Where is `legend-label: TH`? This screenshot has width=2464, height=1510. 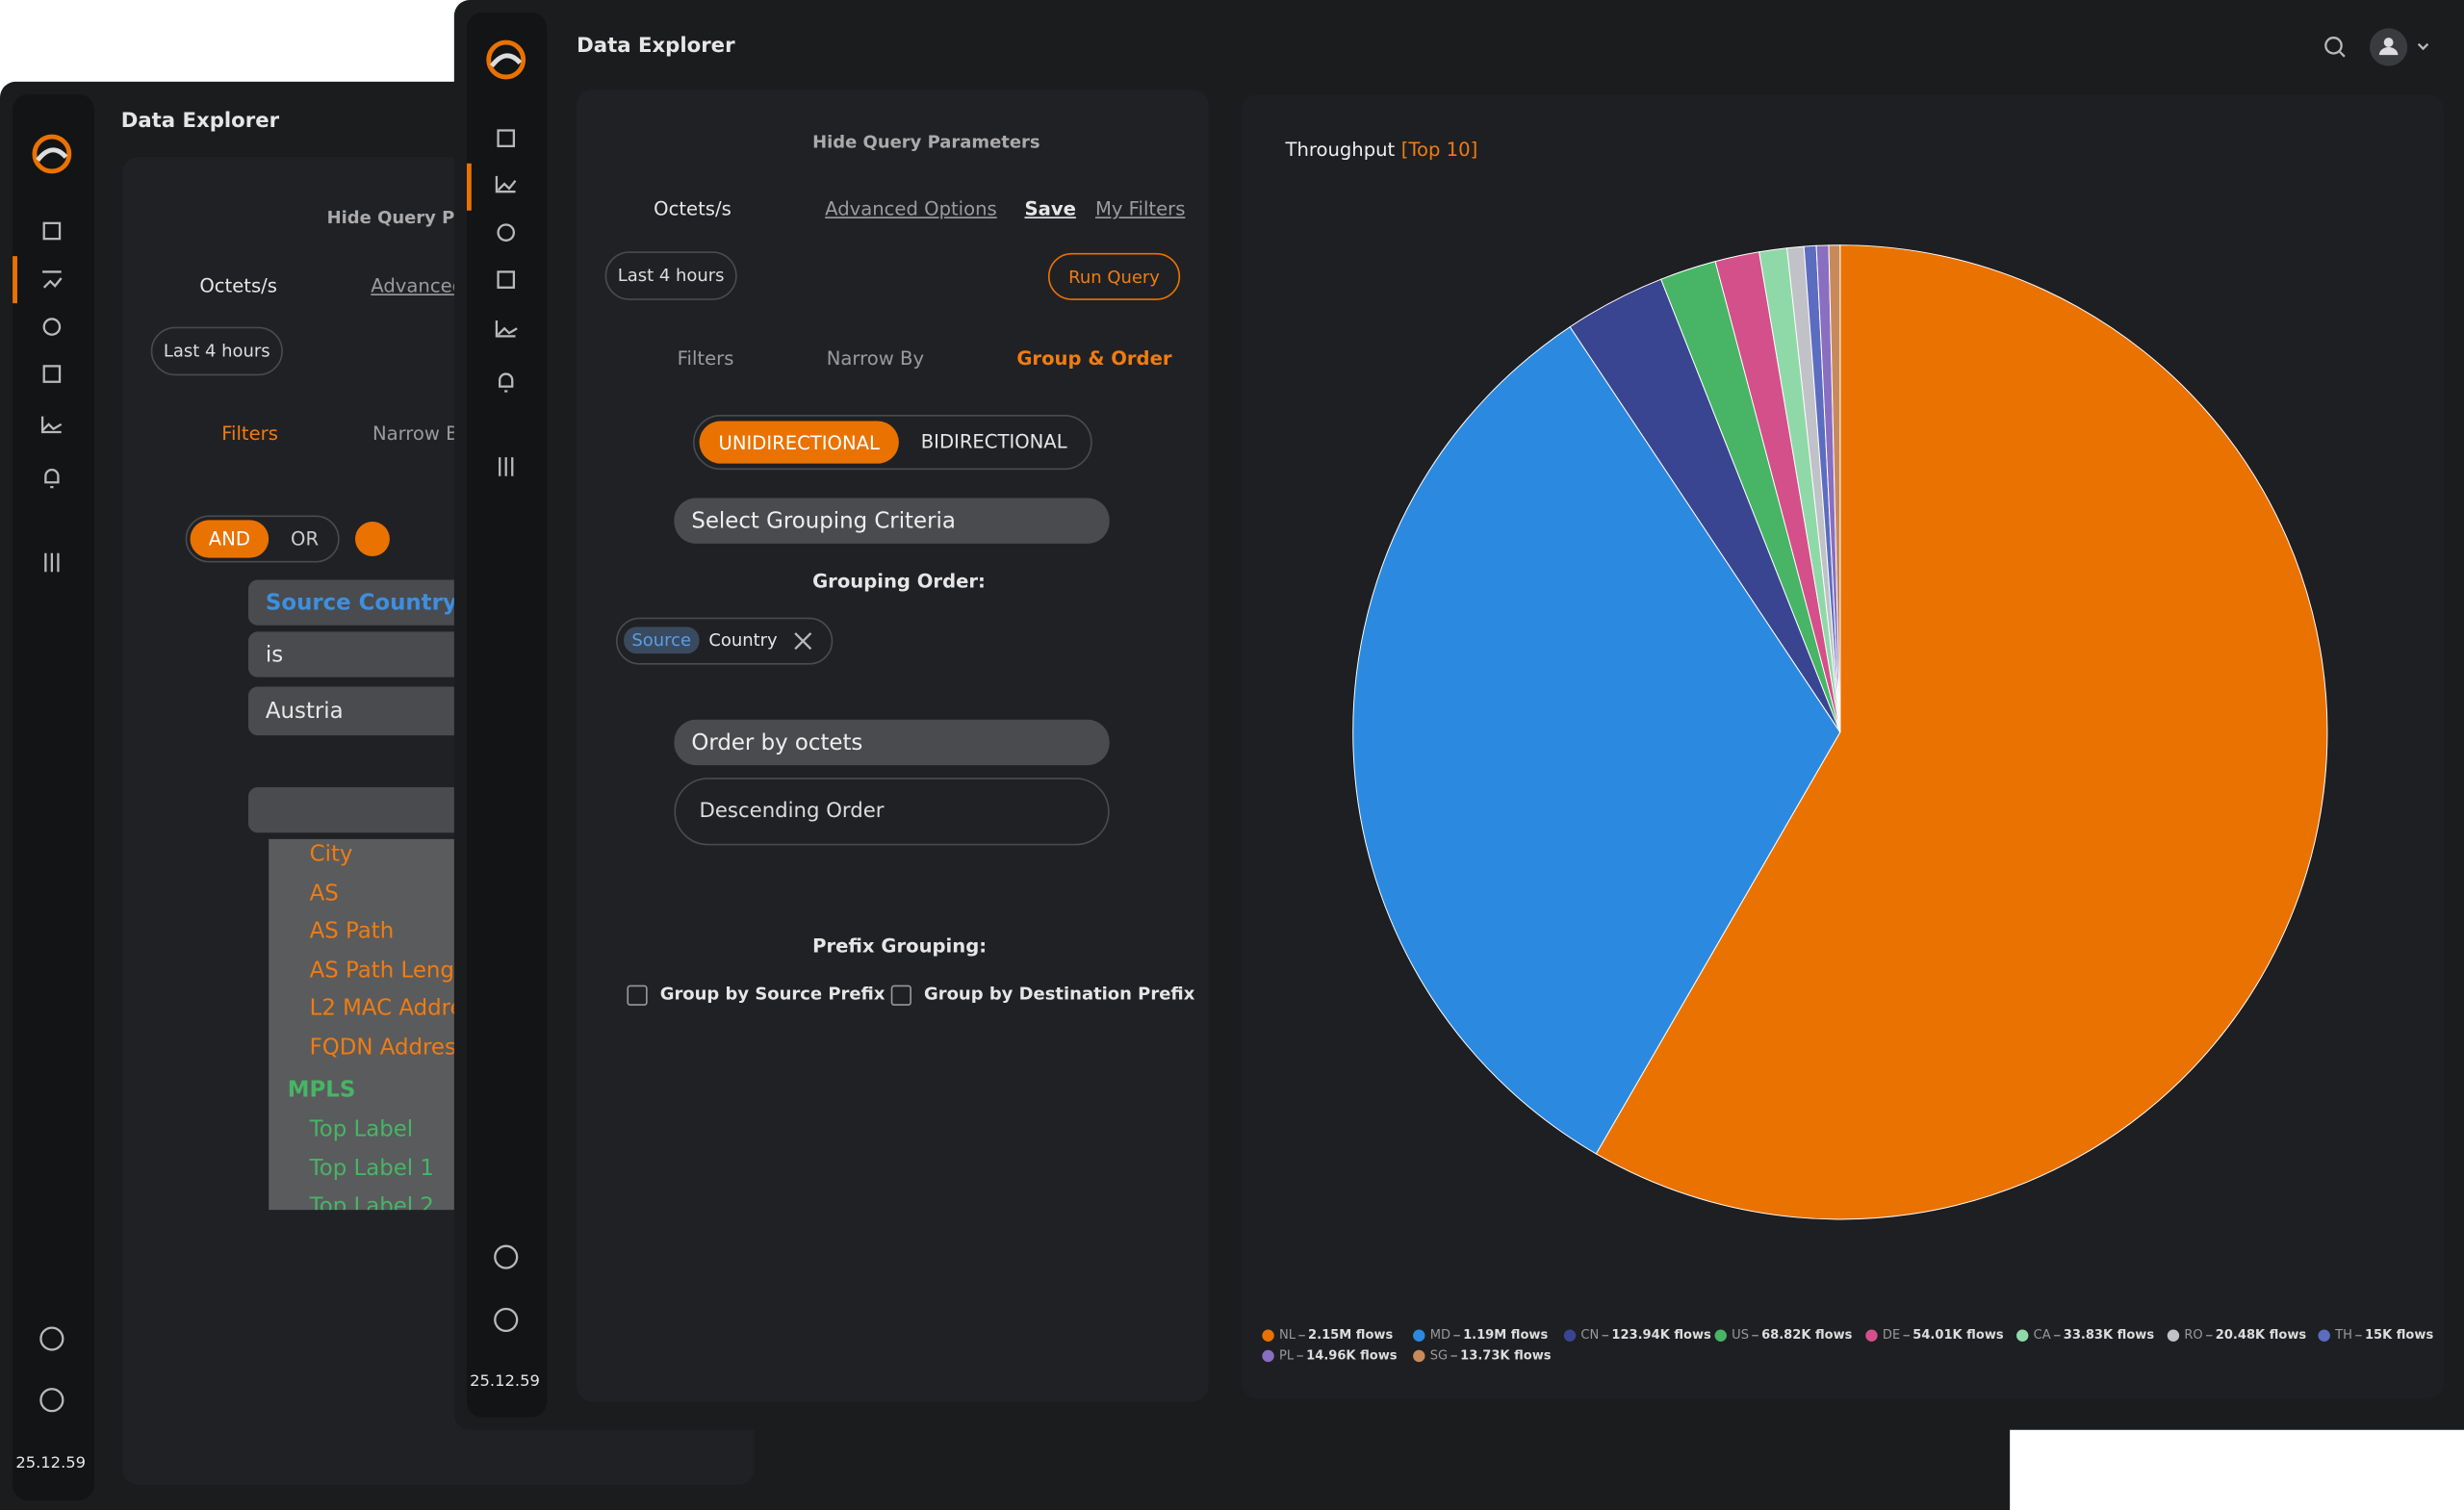 legend-label: TH is located at coordinates (2343, 1335).